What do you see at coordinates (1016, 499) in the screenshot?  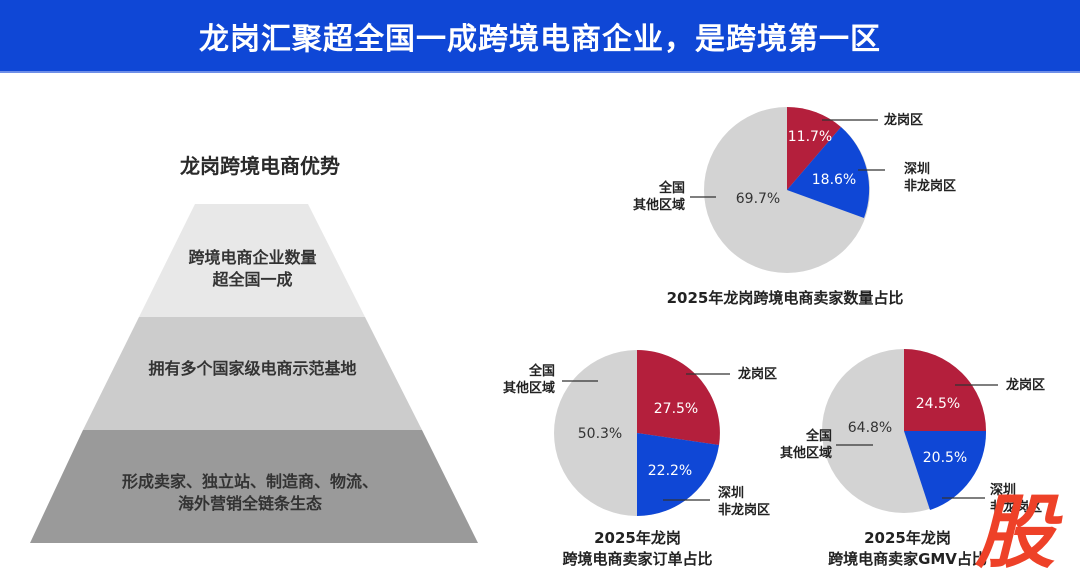 I see `gmv-shenzhen-label: 深圳 非龙岗区` at bounding box center [1016, 499].